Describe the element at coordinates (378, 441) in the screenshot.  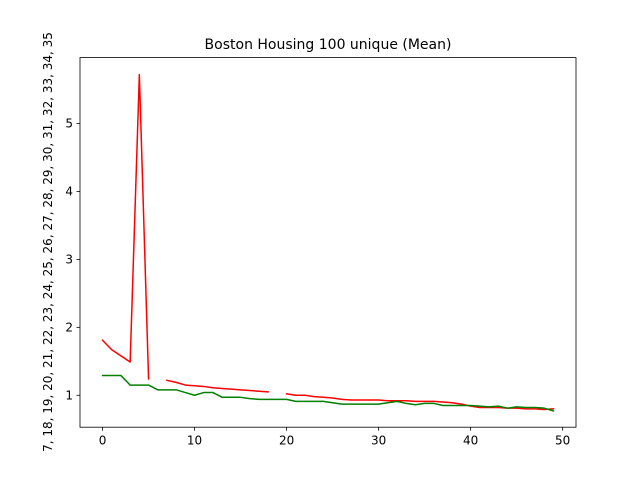
I see `x-tick-label: 30` at that location.